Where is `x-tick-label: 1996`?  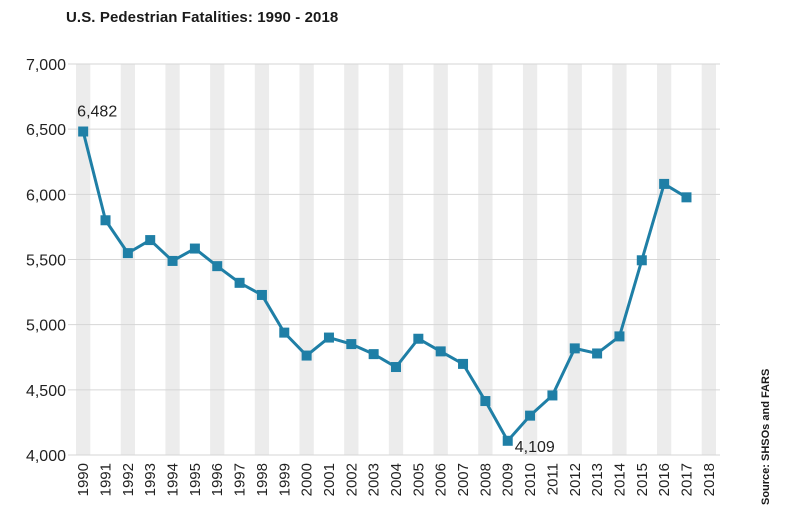 x-tick-label: 1996 is located at coordinates (217, 479).